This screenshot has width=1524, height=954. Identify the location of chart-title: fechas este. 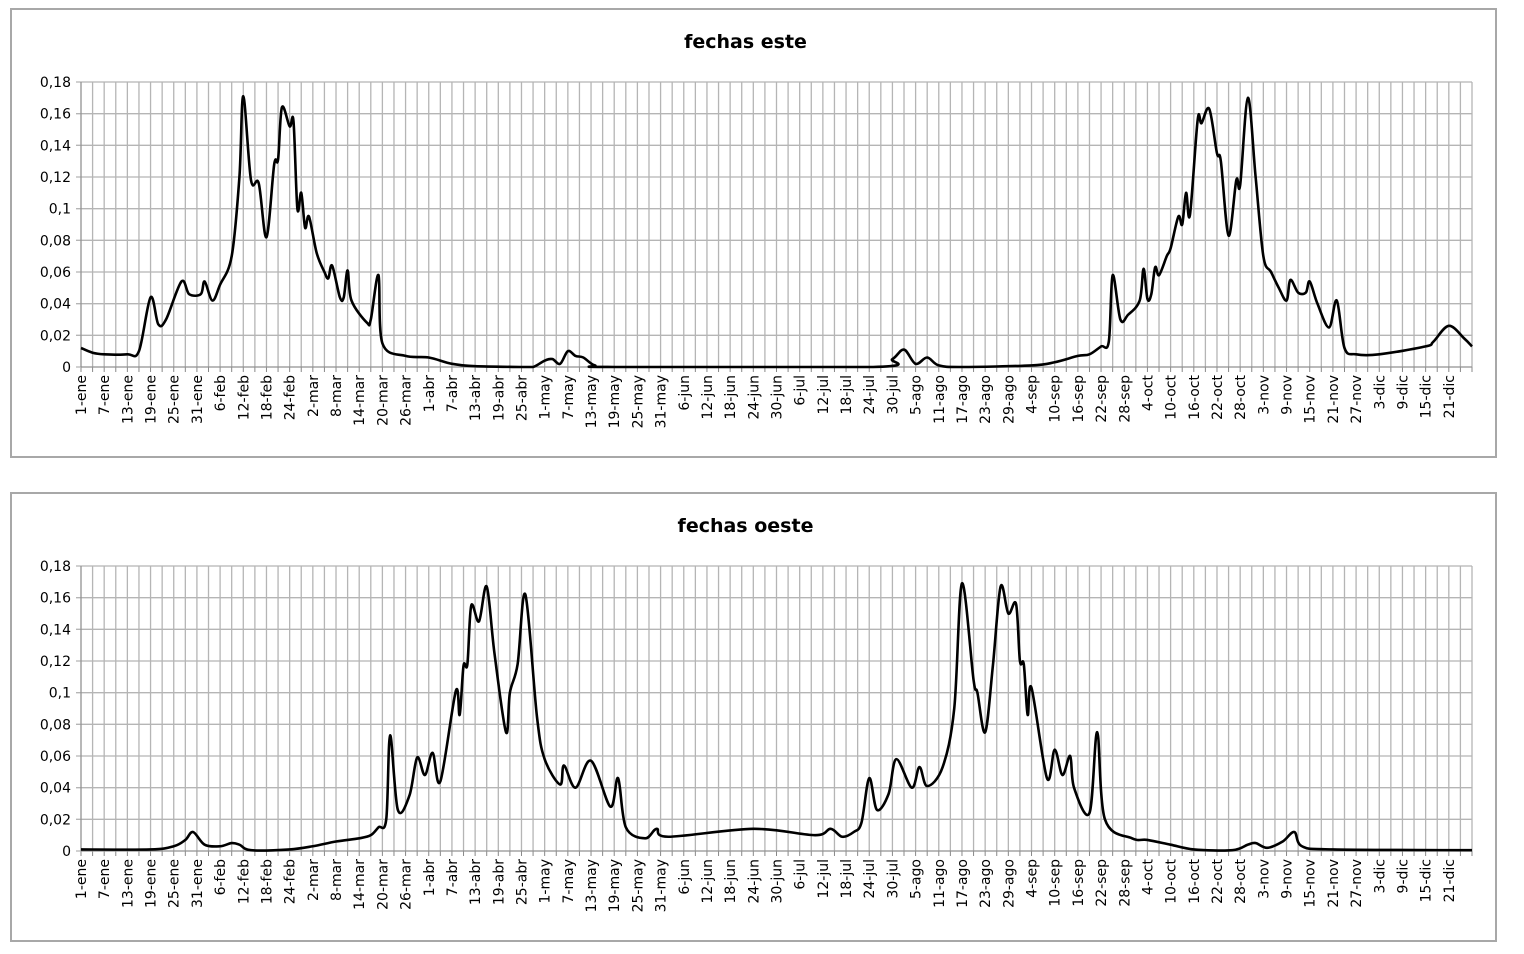
(745, 42).